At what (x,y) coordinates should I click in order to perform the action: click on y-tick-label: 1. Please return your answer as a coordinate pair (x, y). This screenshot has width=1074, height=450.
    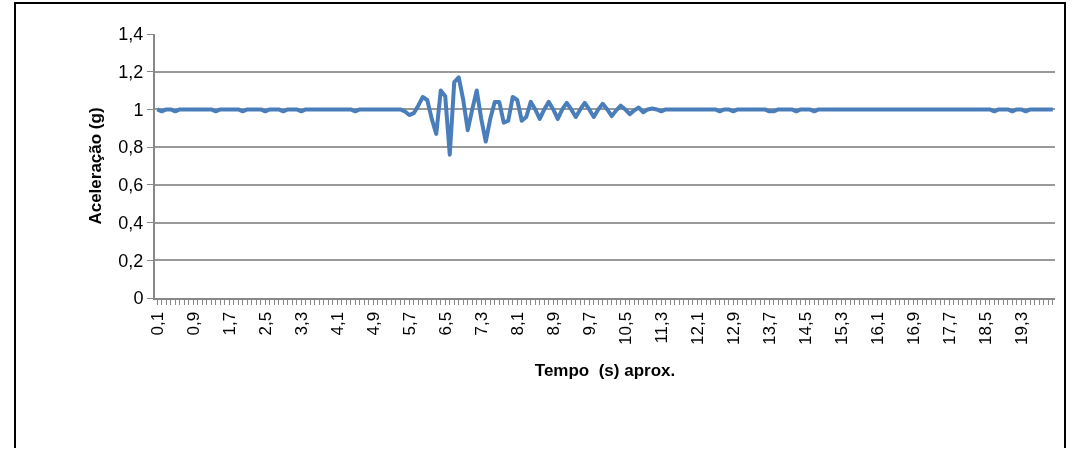
    Looking at the image, I should click on (138, 109).